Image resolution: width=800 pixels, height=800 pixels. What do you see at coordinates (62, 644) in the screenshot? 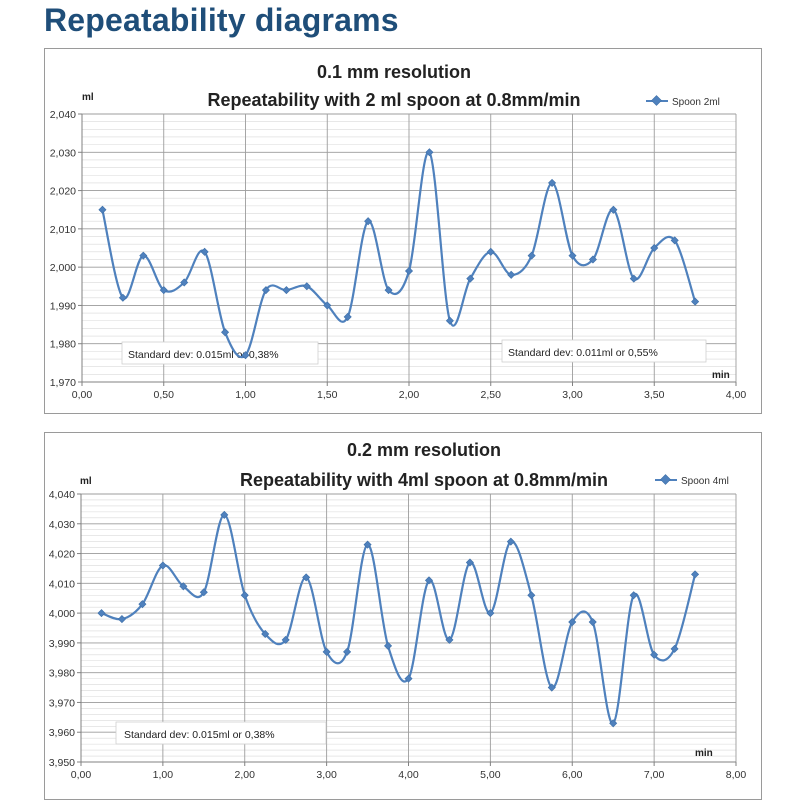
I see `y-tick-label: 3,990` at bounding box center [62, 644].